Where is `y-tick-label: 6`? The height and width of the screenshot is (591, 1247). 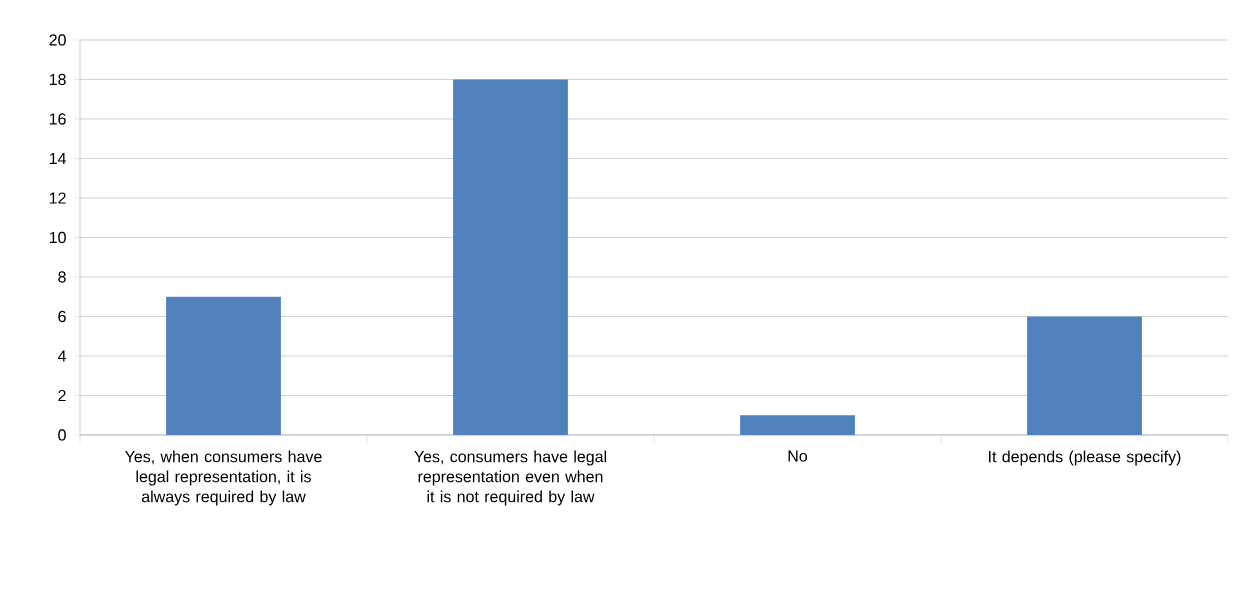
y-tick-label: 6 is located at coordinates (62, 316).